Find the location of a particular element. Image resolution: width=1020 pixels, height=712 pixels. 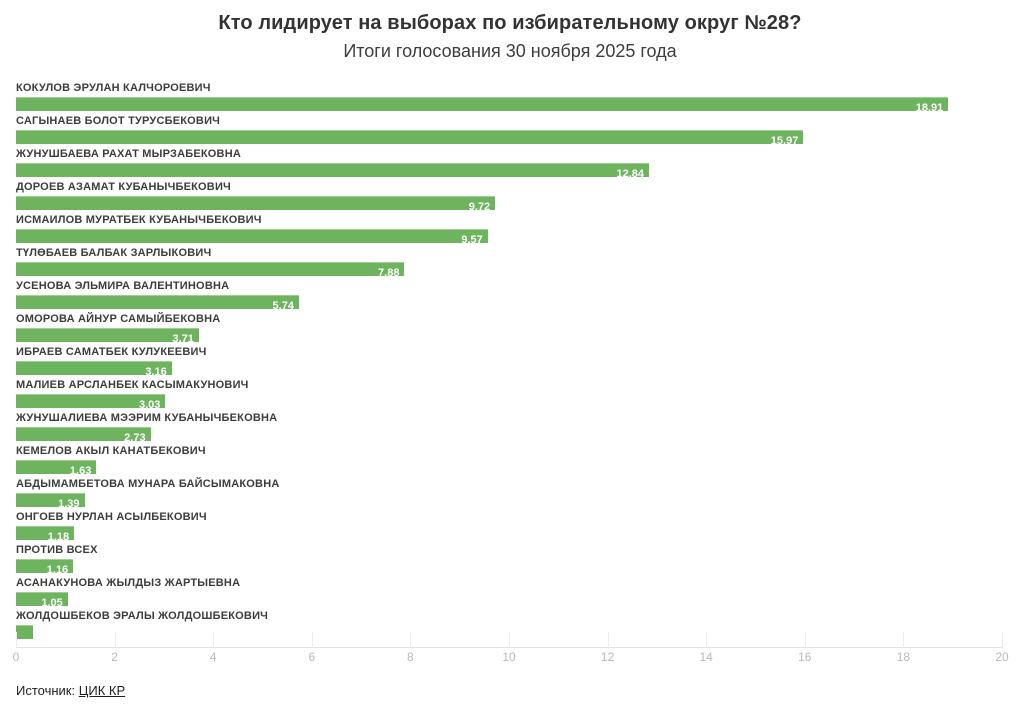

bar-row: КОКУЛОВ ЭРУЛАН КАЛЧОРОЕВИЧ 18,91 is located at coordinates (509, 98).